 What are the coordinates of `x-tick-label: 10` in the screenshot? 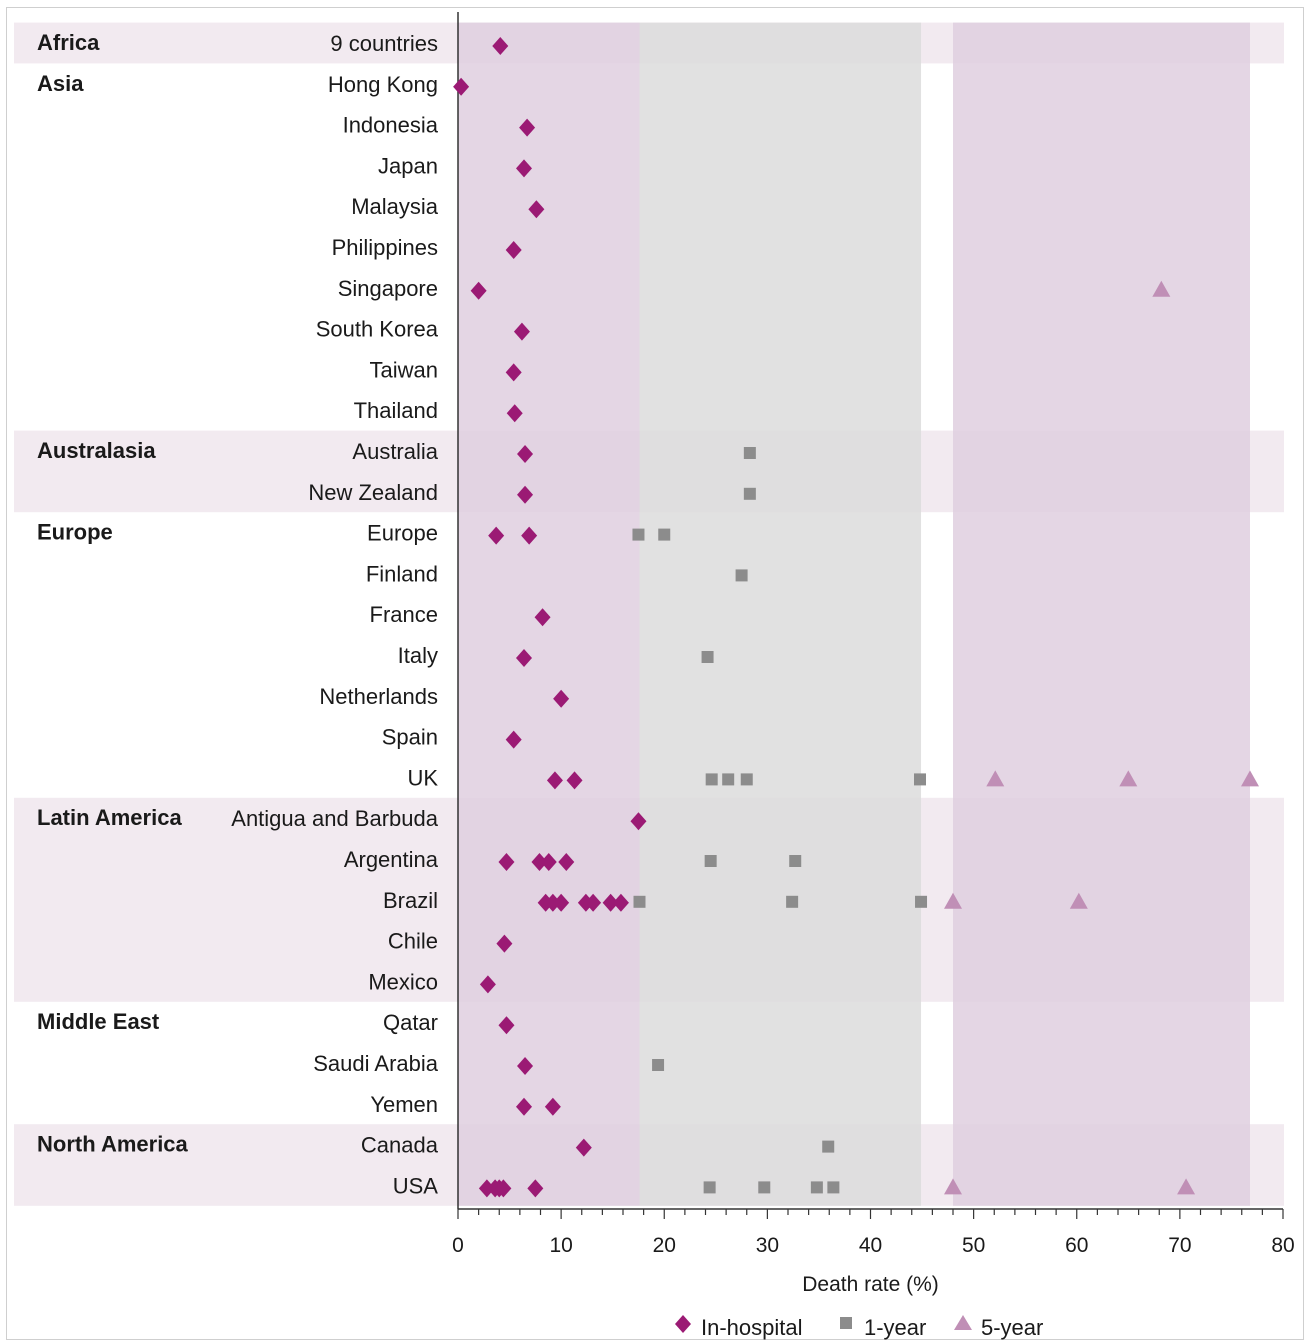 It's located at (560, 1245).